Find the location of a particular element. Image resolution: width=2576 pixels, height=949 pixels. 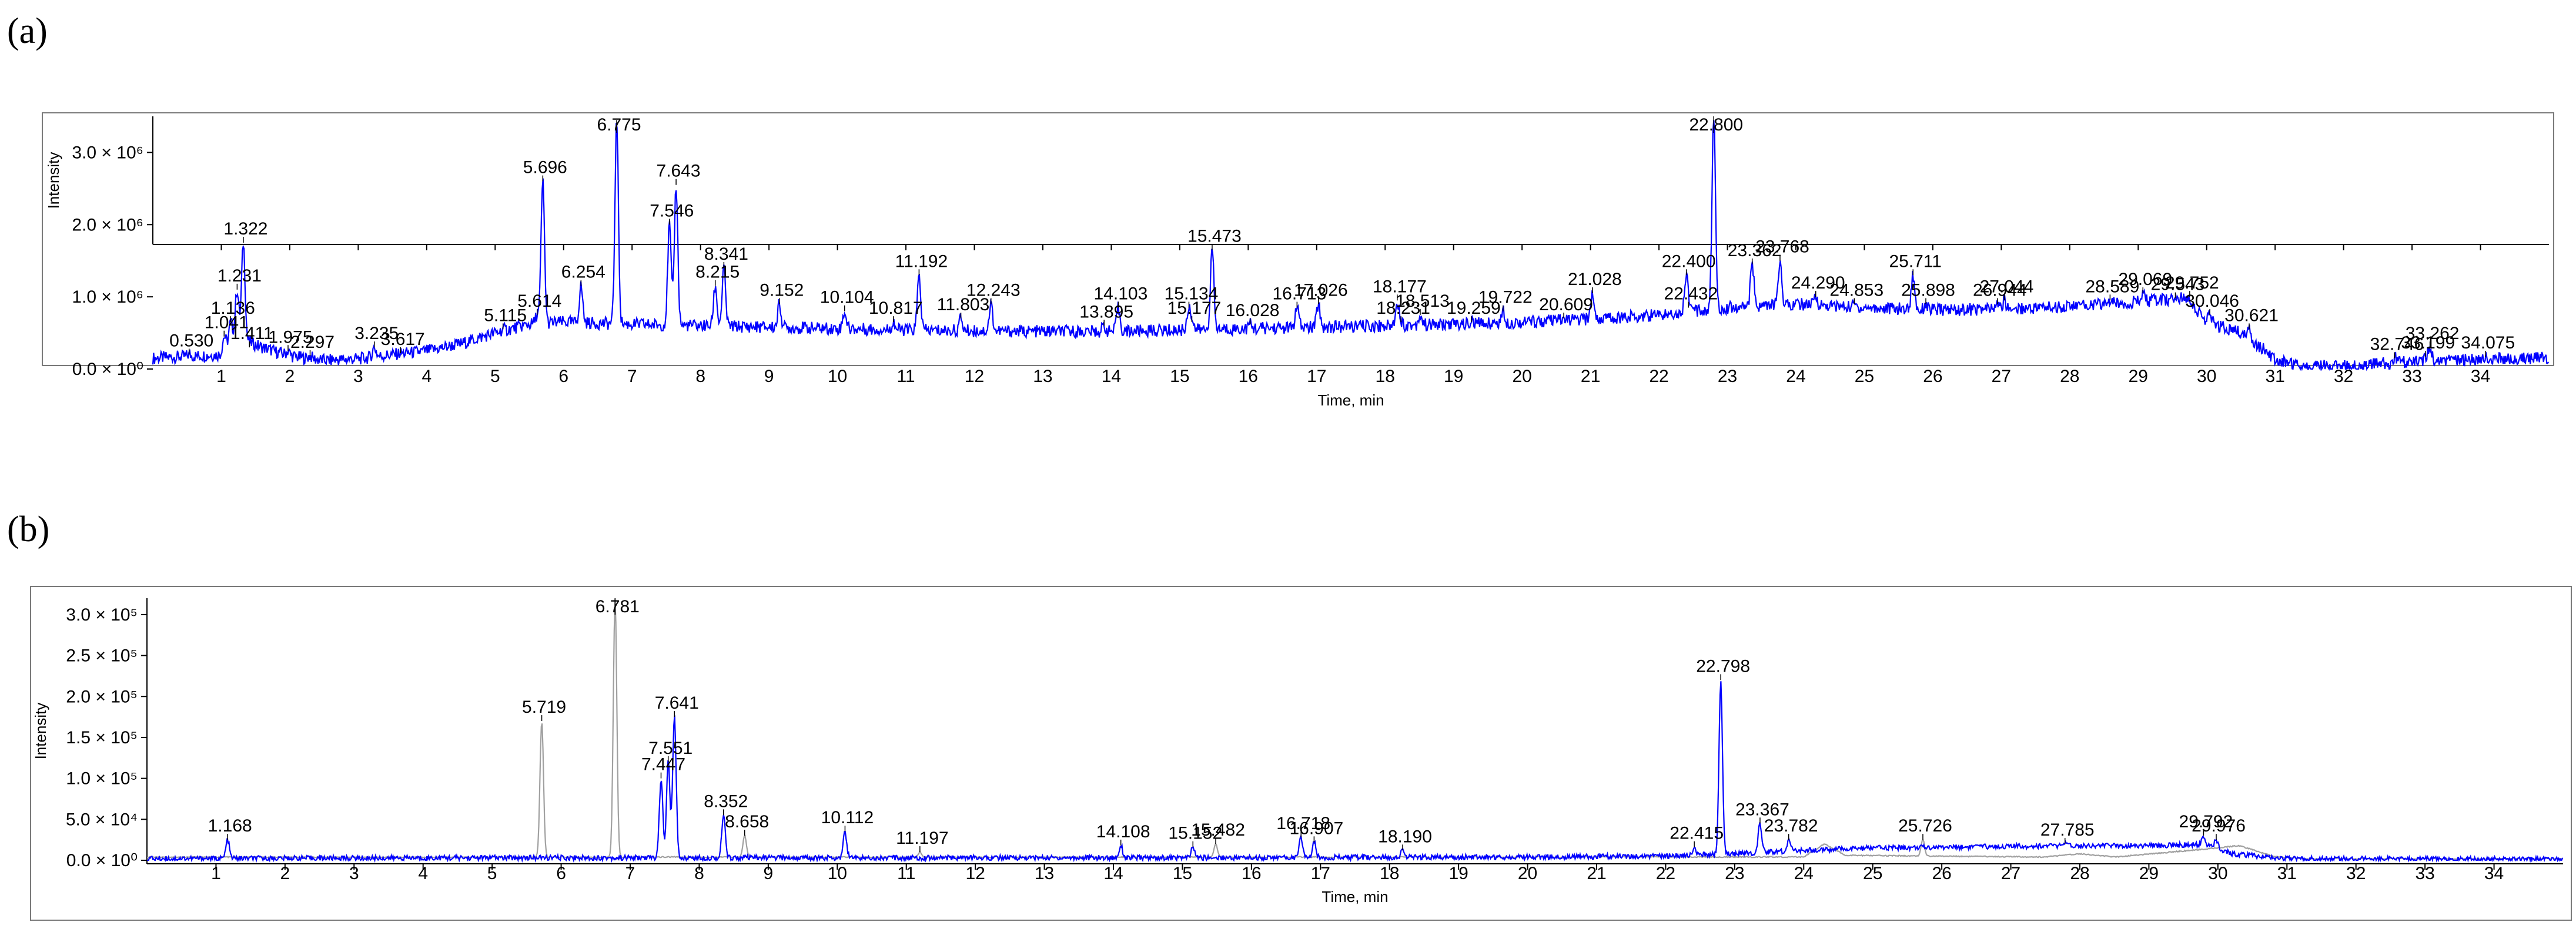

peak-label: 32.746 is located at coordinates (2397, 346).